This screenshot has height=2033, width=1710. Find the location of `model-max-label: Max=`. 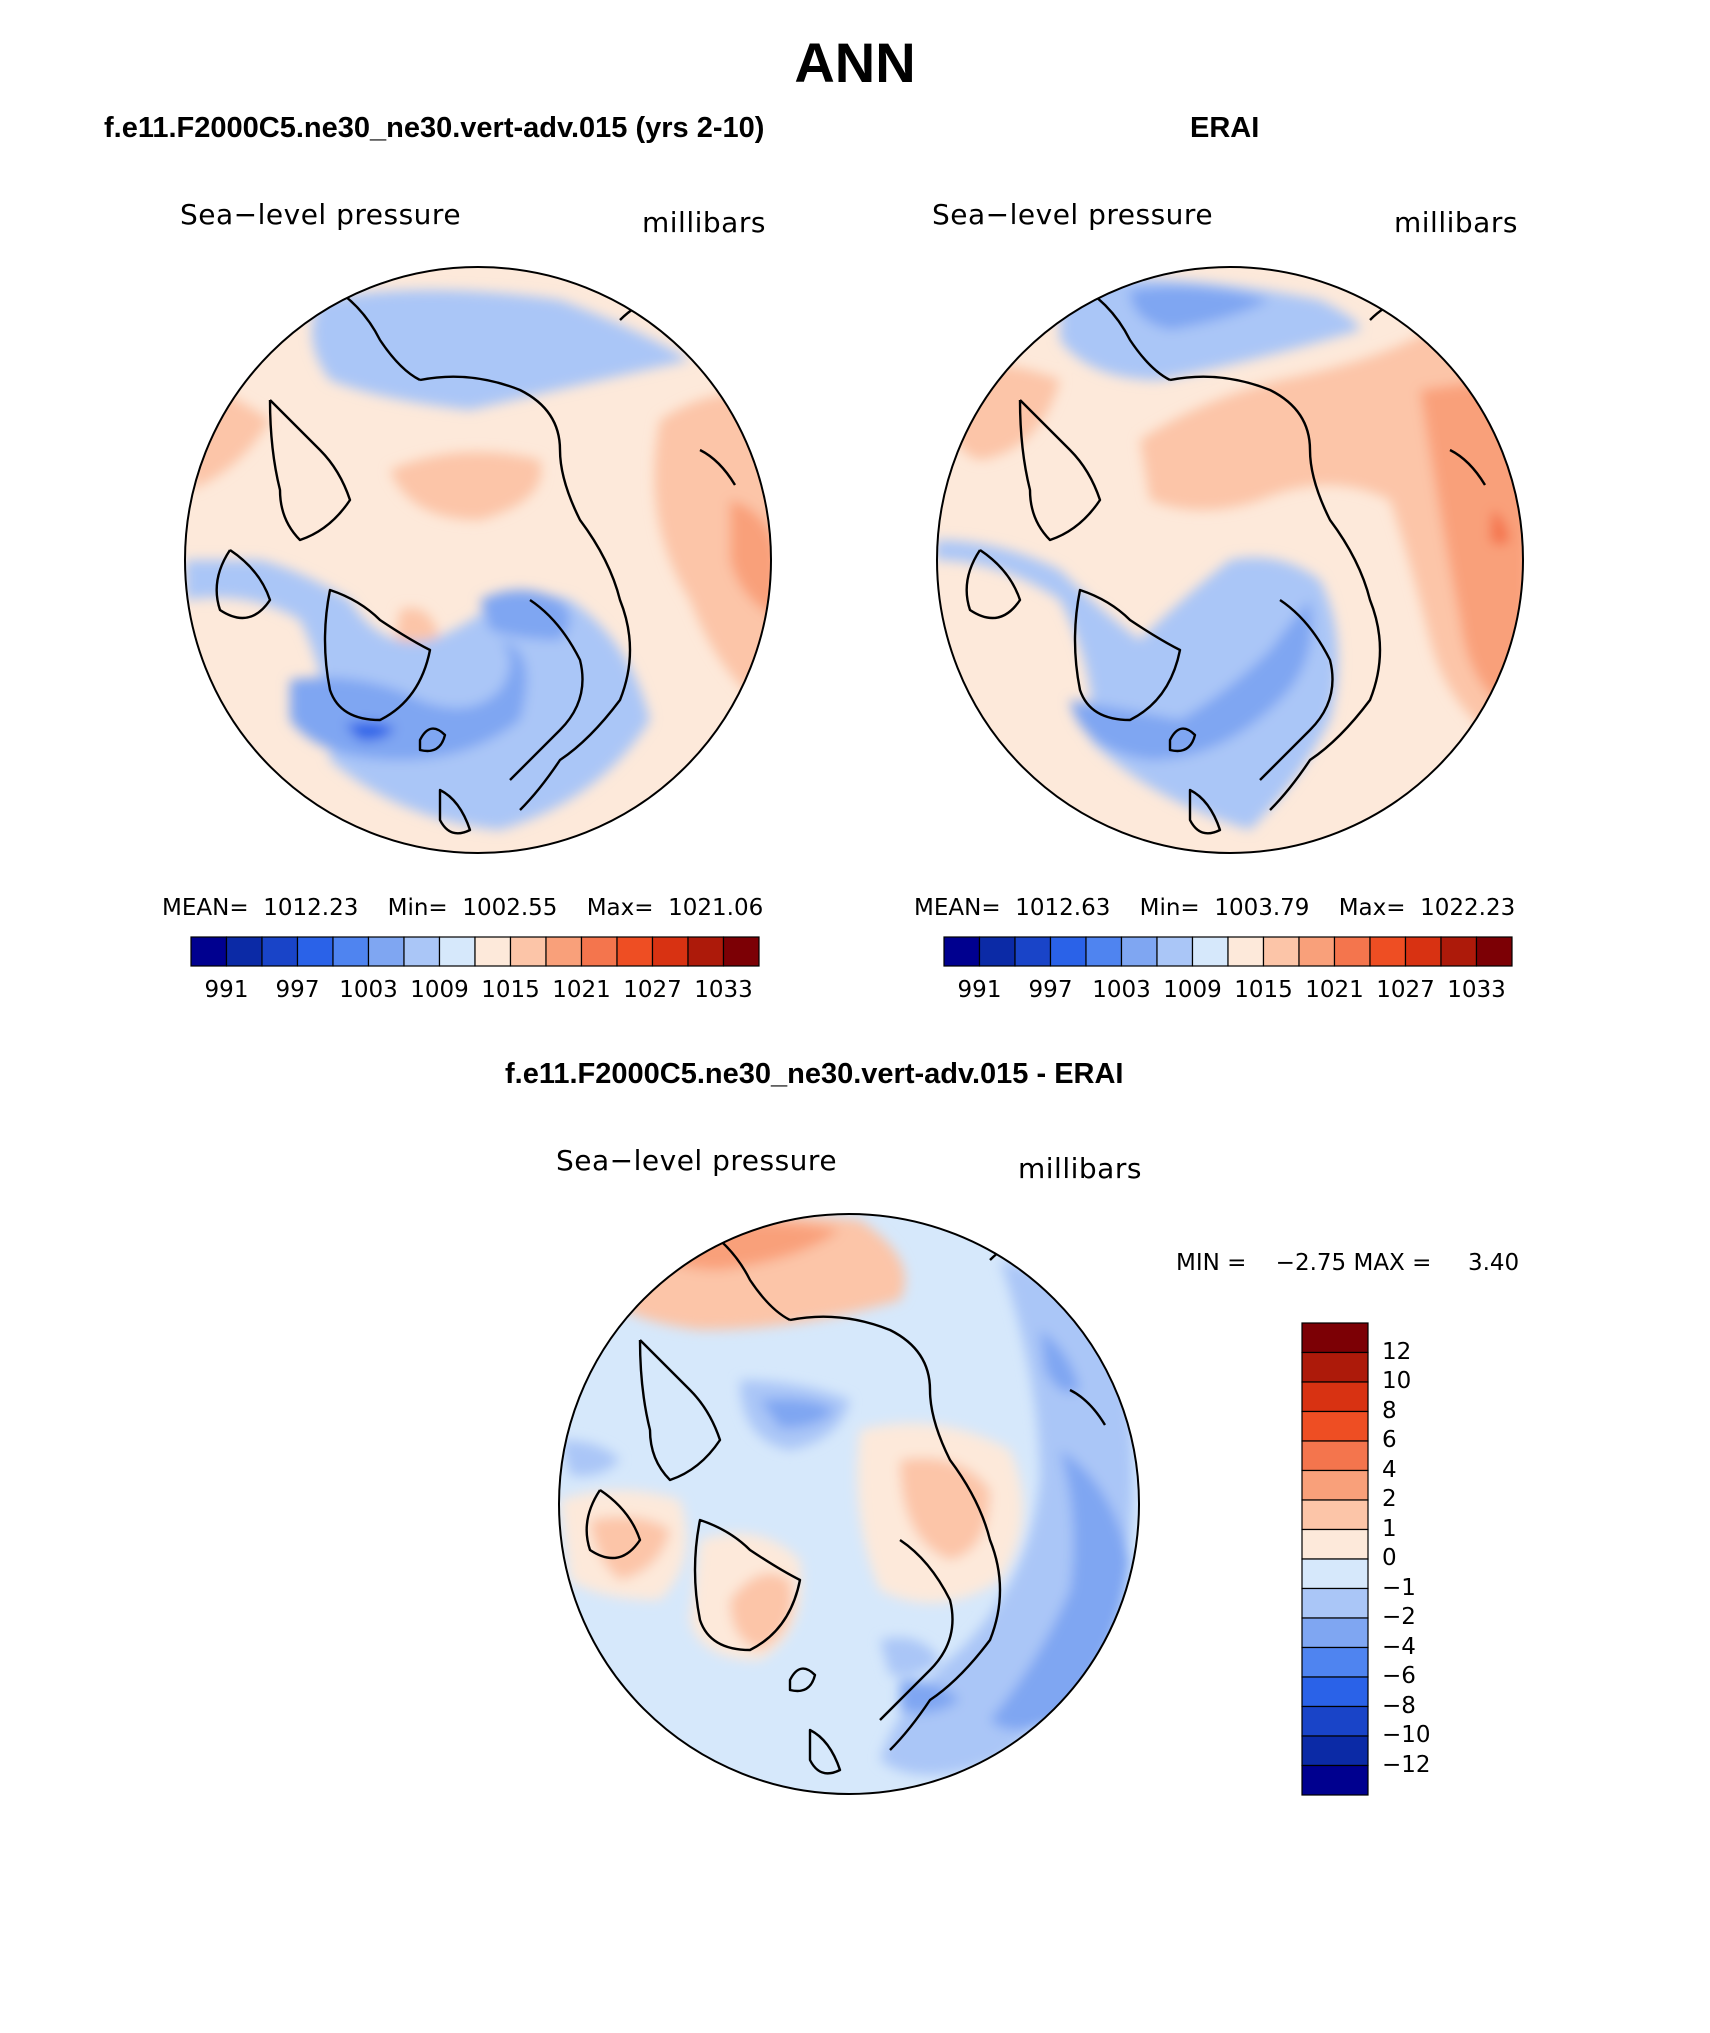

model-max-label: Max= is located at coordinates (620, 908).